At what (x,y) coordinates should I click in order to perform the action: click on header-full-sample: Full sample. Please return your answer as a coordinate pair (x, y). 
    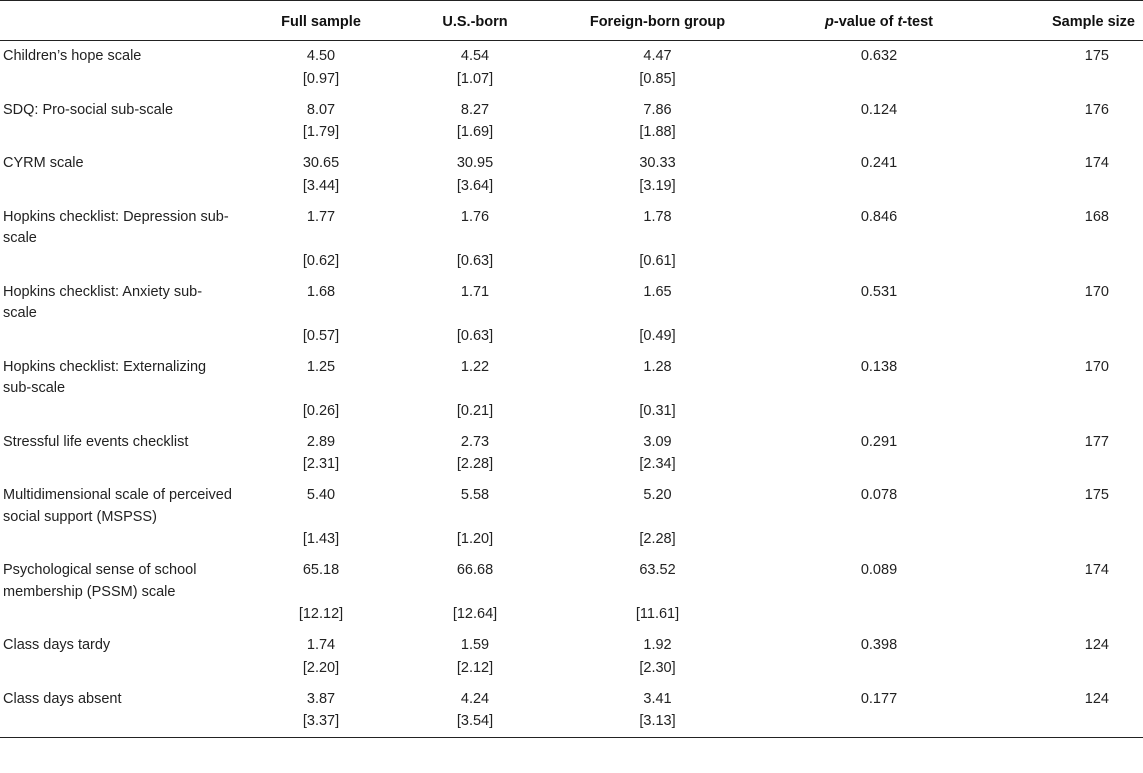
    Looking at the image, I should click on (321, 20).